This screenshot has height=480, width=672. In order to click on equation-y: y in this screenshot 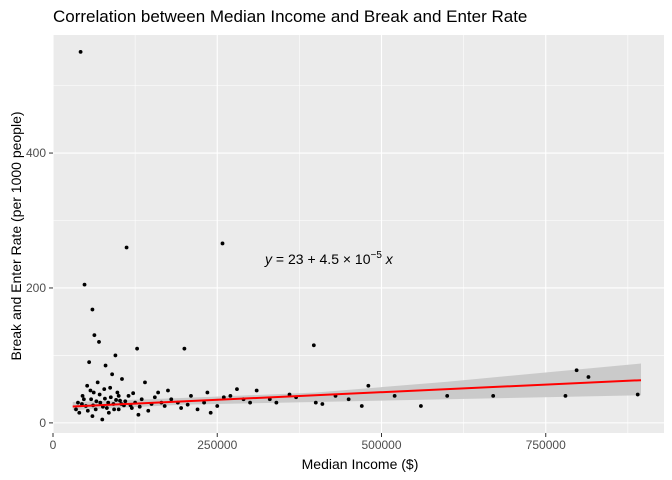, I will do `click(268, 259)`.